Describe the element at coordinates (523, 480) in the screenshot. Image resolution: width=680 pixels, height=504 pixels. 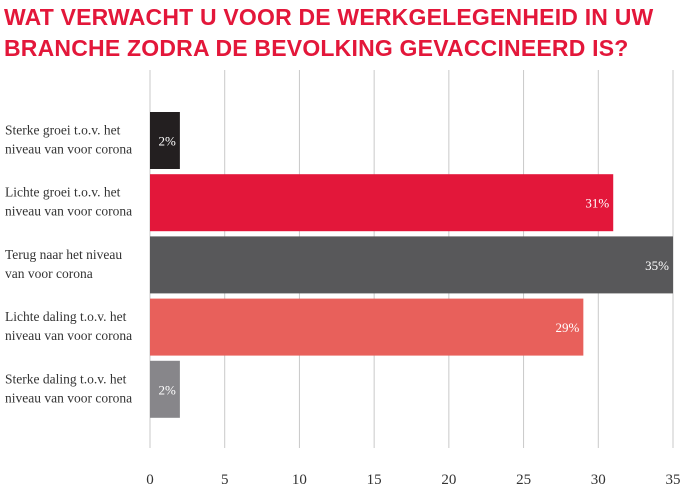
I see `x-tick-label: 25` at that location.